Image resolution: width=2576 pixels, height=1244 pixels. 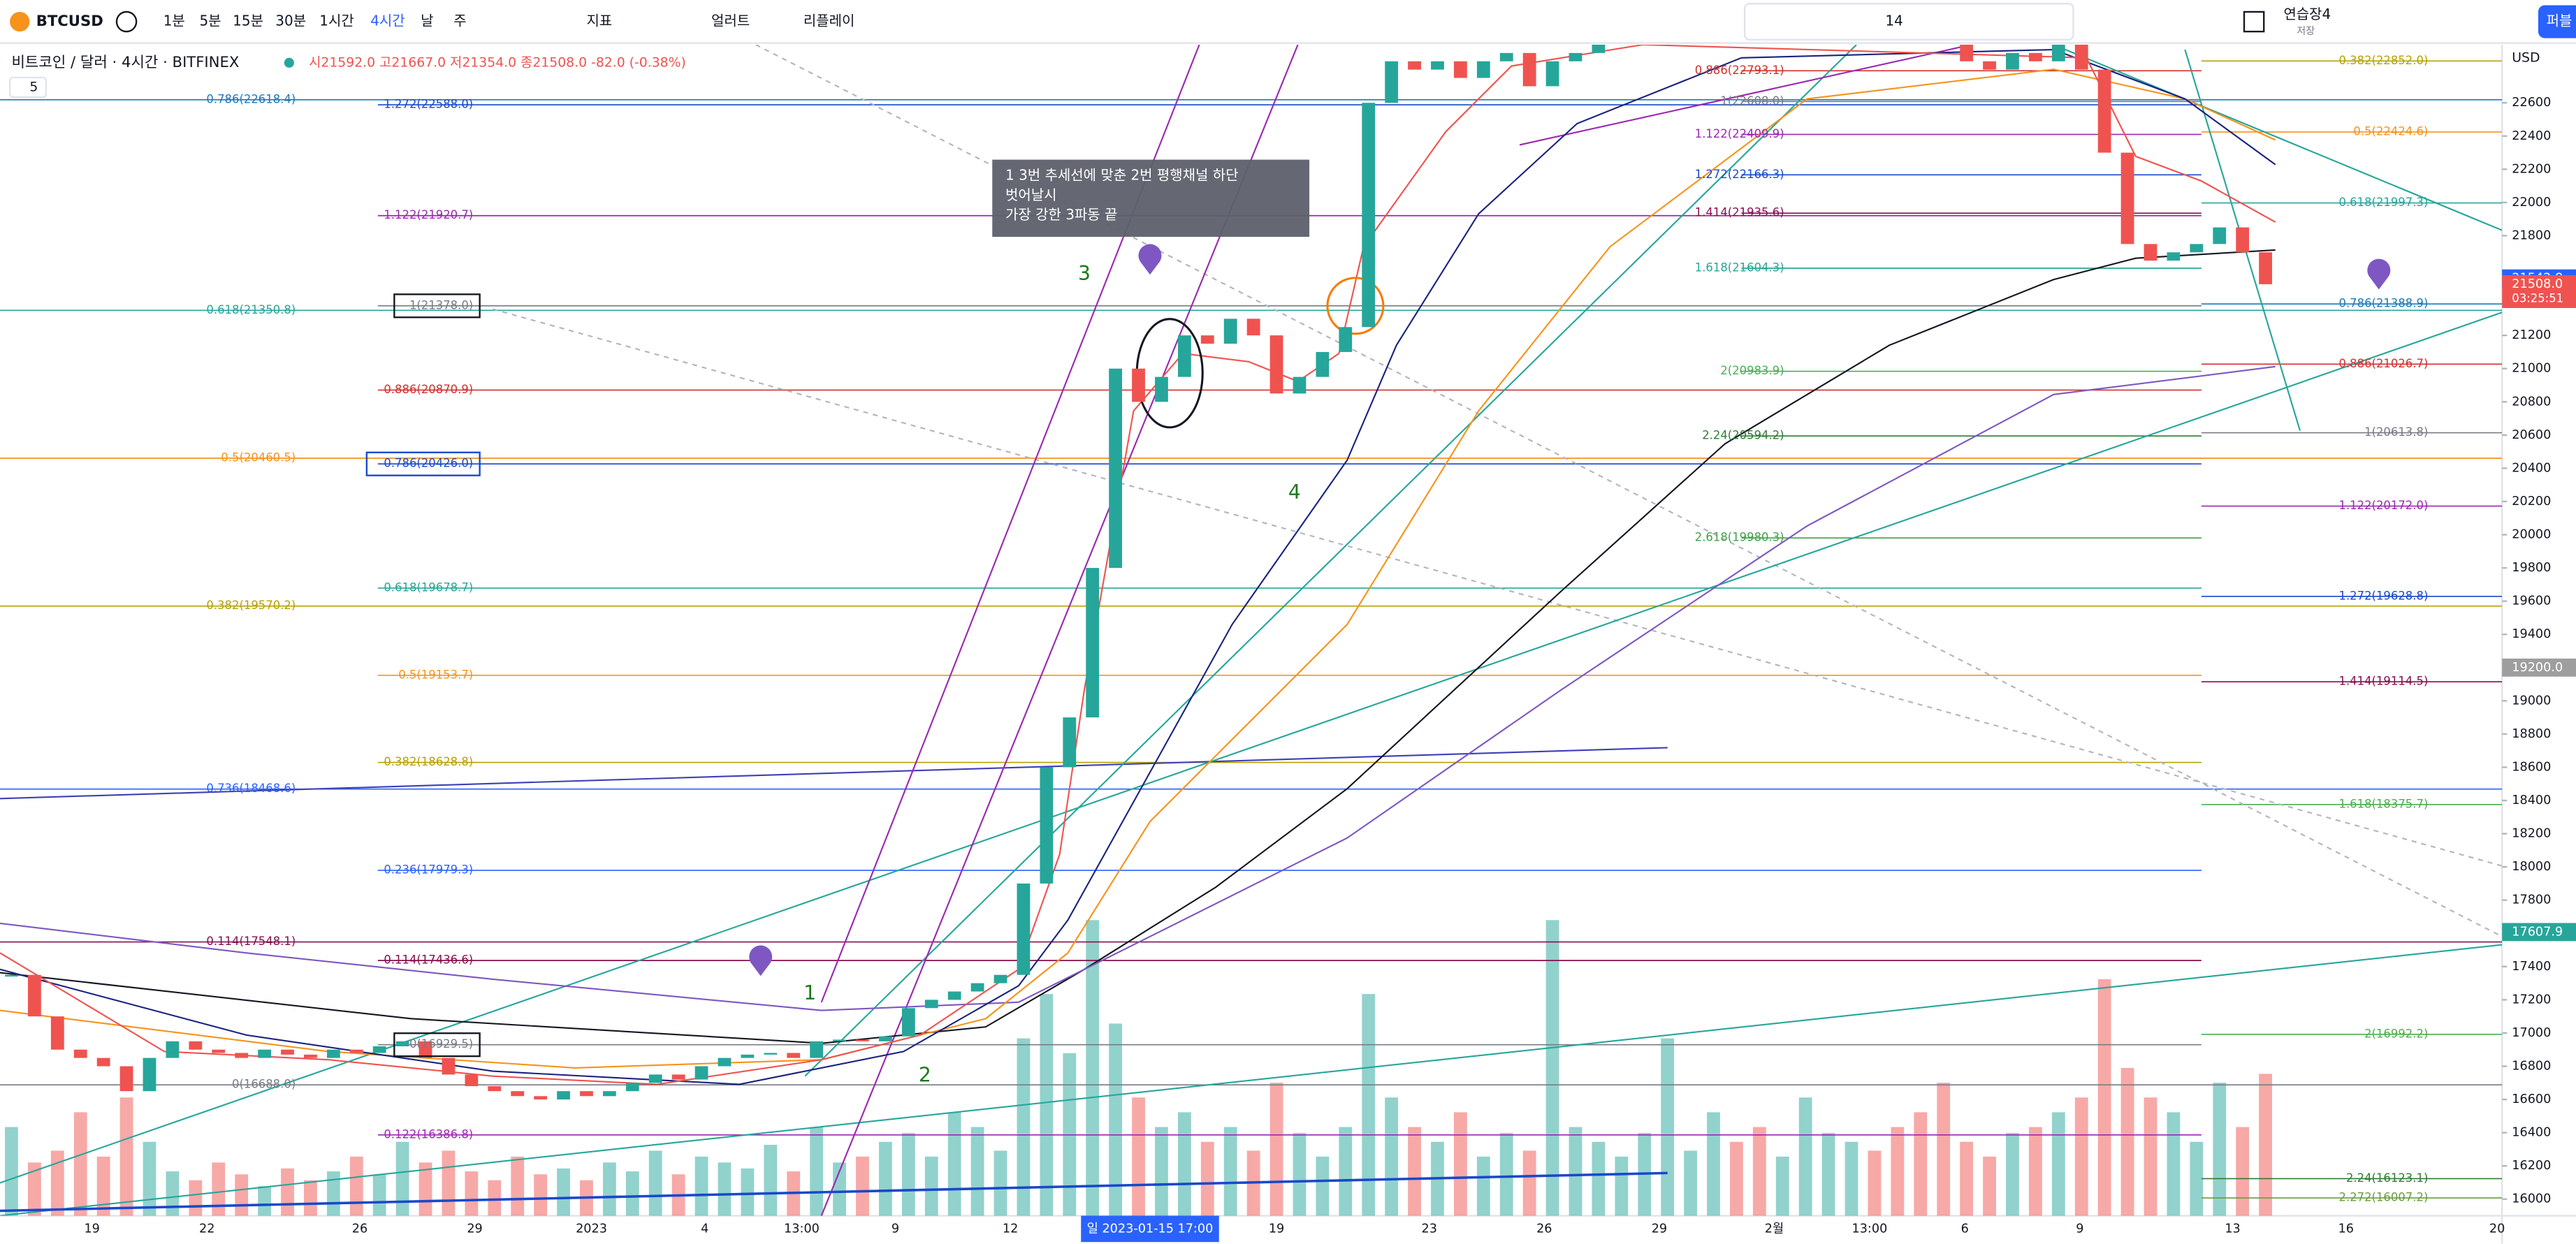 What do you see at coordinates (290, 21) in the screenshot?
I see `interval-button: 30분` at bounding box center [290, 21].